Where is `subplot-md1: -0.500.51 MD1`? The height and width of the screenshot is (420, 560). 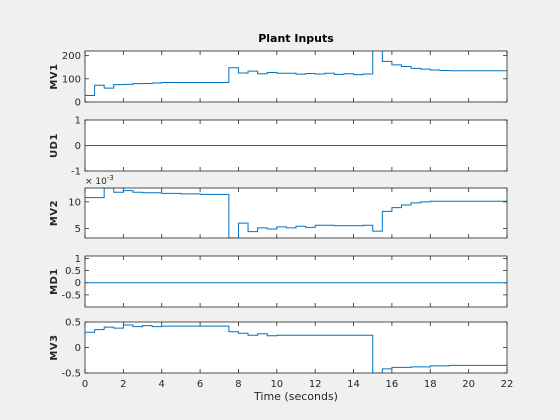 subplot-md1: -0.500.51 MD1 is located at coordinates (278, 281).